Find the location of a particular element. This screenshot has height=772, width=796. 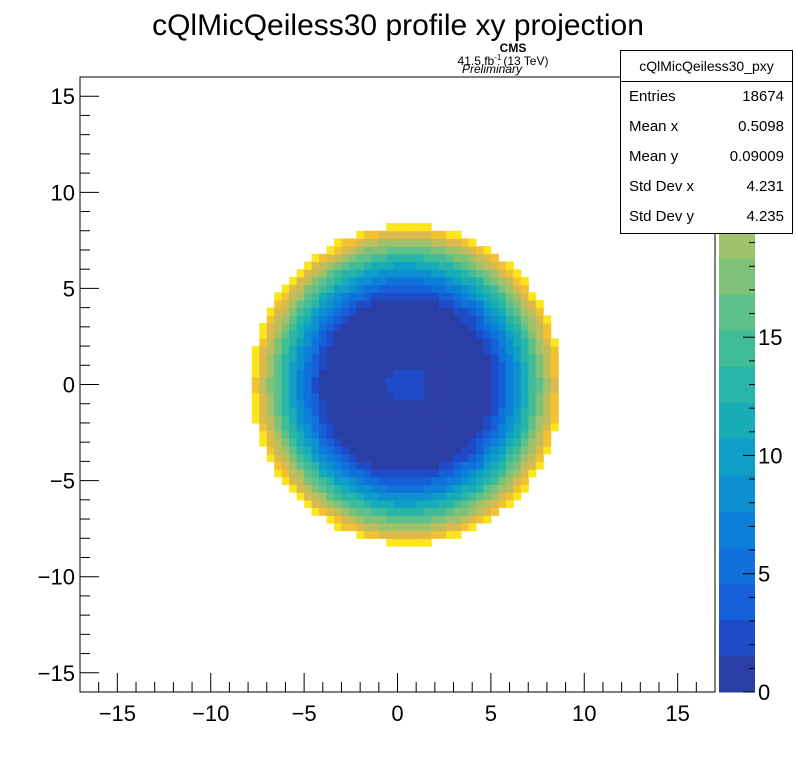

stats-label: Mean x is located at coordinates (654, 126).